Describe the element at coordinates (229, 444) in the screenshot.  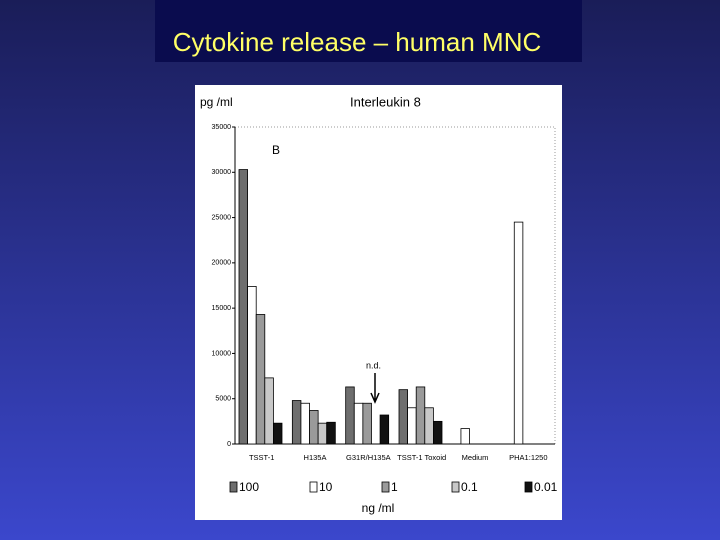
I see `y-tick-label: 0` at that location.